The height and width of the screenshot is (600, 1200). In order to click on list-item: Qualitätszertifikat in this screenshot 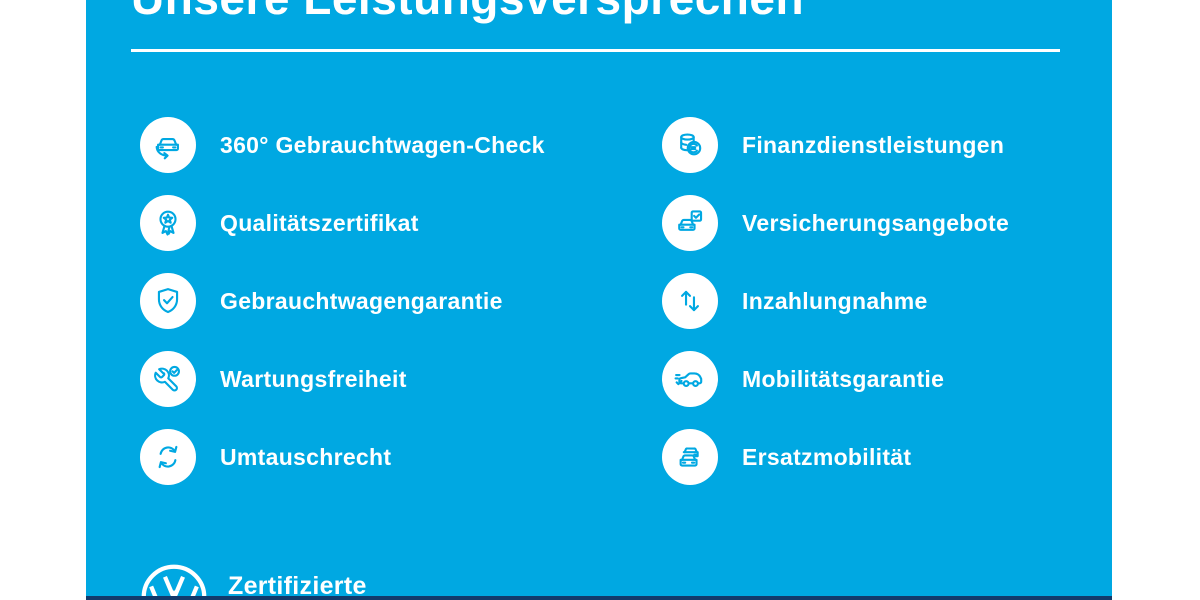, I will do `click(342, 223)`.